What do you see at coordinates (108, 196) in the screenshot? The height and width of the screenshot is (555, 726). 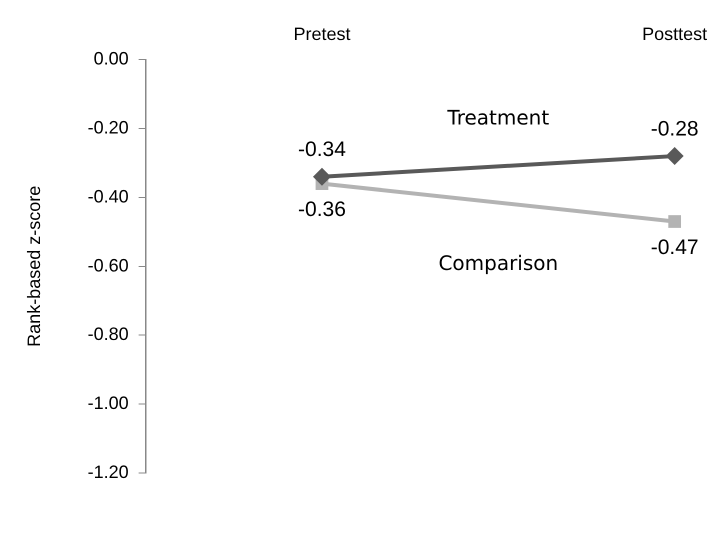 I see `y-tick-label: -0.40` at bounding box center [108, 196].